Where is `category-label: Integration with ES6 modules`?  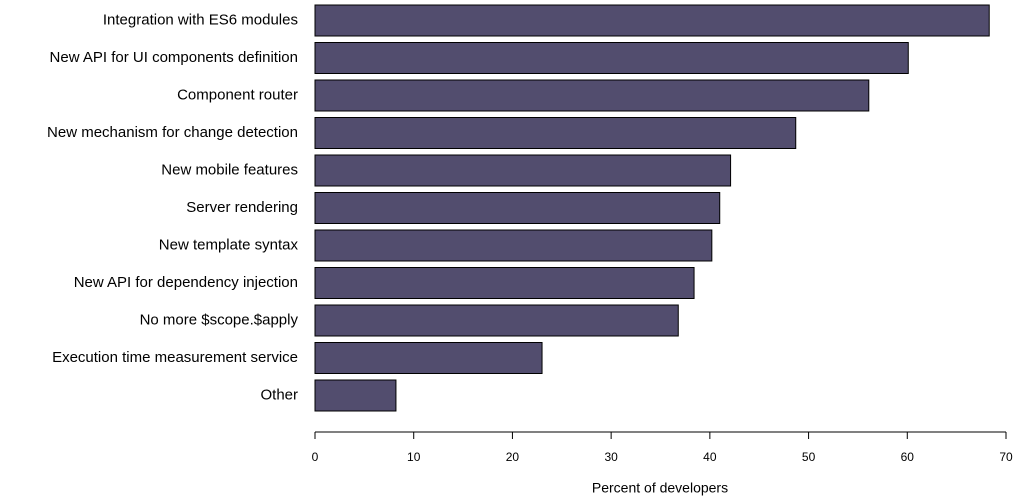 category-label: Integration with ES6 modules is located at coordinates (200, 19).